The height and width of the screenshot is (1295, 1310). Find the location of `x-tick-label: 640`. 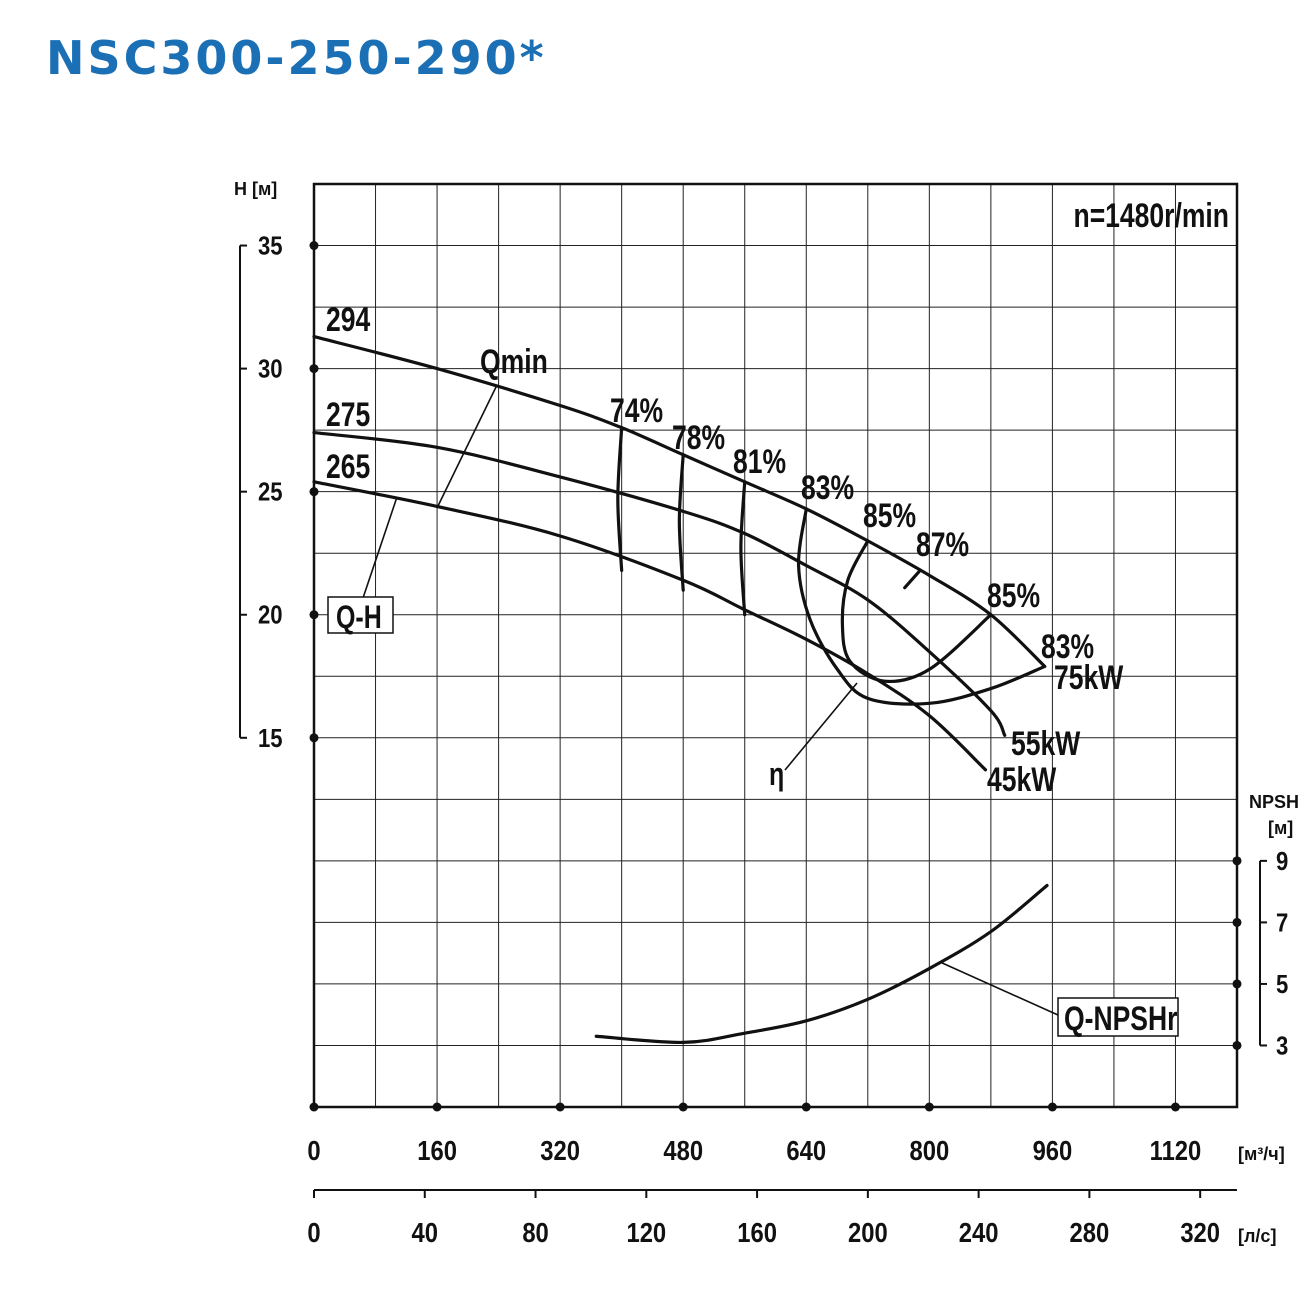

x-tick-label: 640 is located at coordinates (806, 1150).